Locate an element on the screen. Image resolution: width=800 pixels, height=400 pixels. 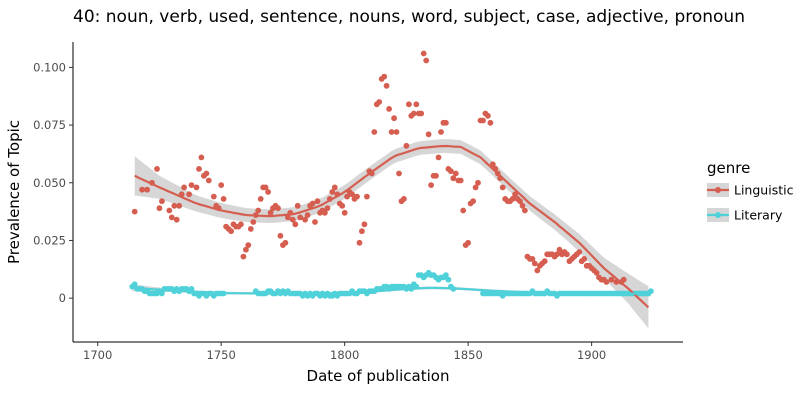
legend-item-linguistic: Linguistic is located at coordinates (750, 190).